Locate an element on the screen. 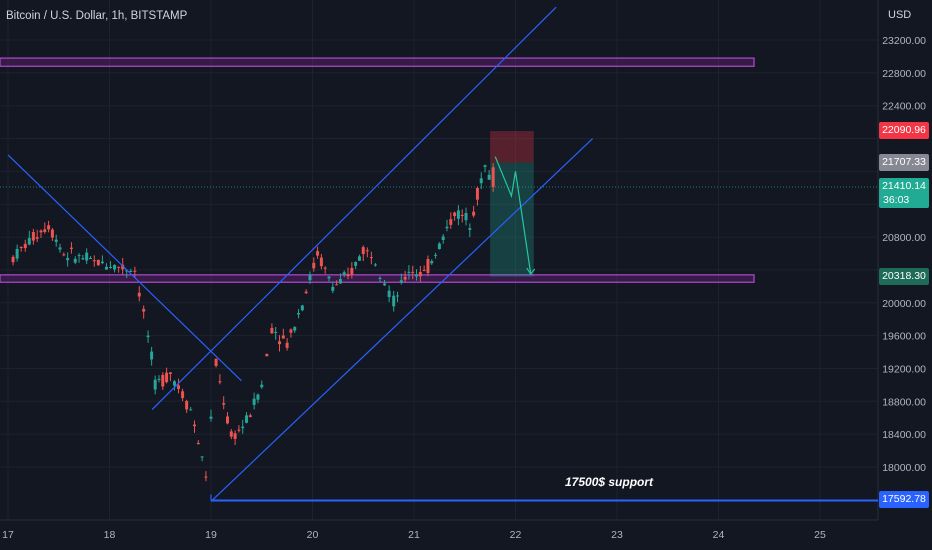 This screenshot has width=932, height=550. support-annotation: 17500$ support is located at coordinates (609, 482).